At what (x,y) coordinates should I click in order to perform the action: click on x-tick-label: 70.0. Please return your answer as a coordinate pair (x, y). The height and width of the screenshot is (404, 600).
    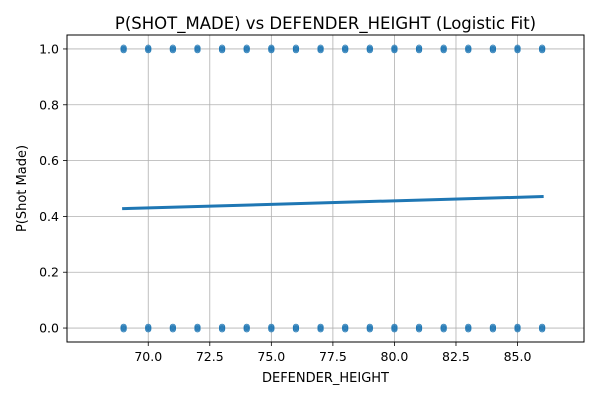
    Looking at the image, I should click on (148, 356).